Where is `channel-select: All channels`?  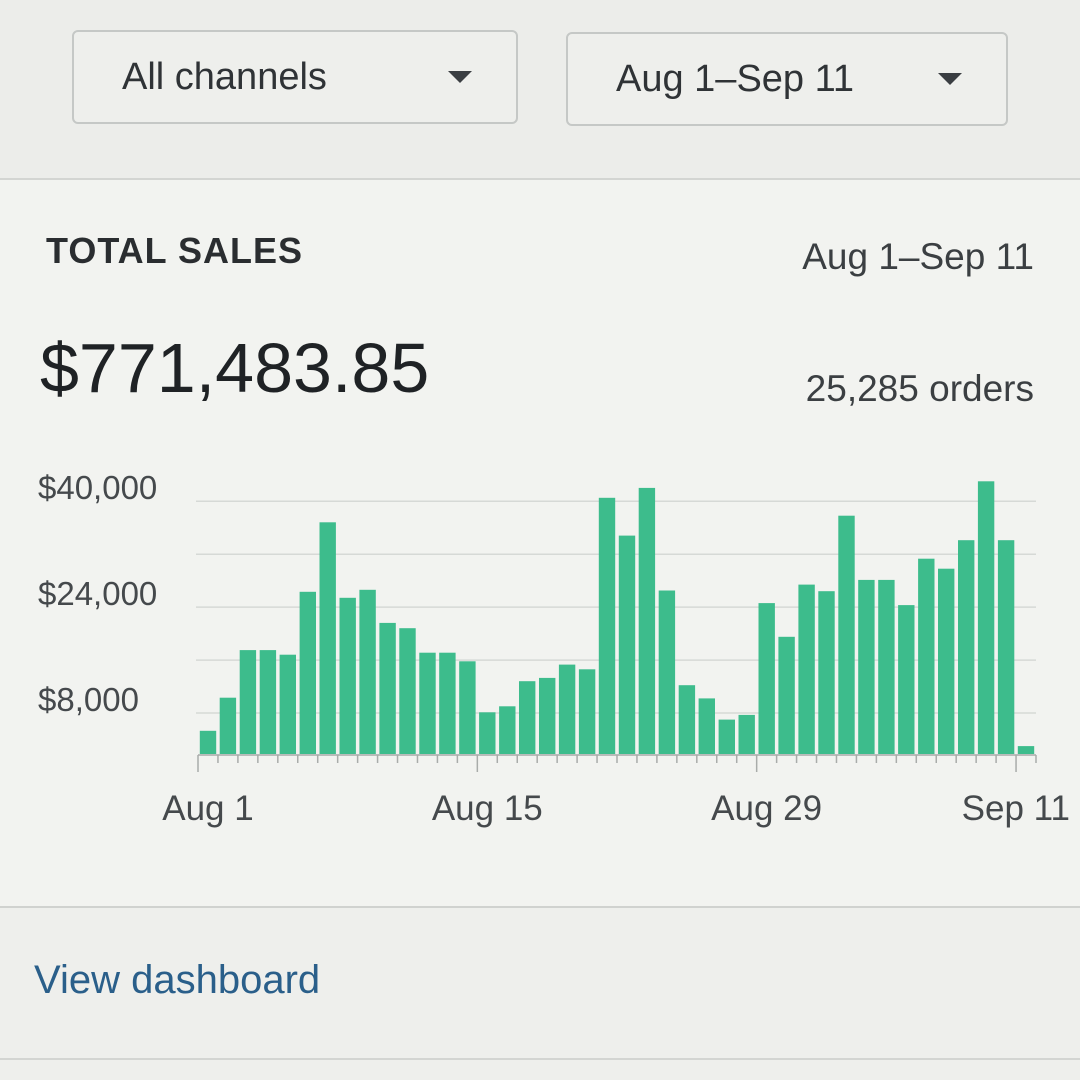 channel-select: All channels is located at coordinates (295, 77).